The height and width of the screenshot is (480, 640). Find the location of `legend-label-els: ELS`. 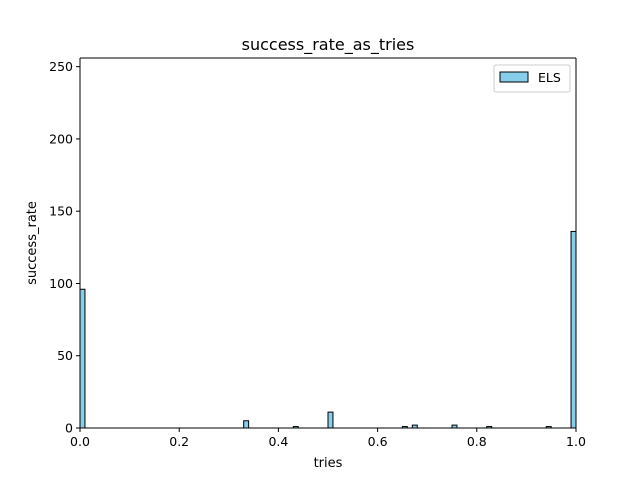

legend-label-els: ELS is located at coordinates (549, 77).